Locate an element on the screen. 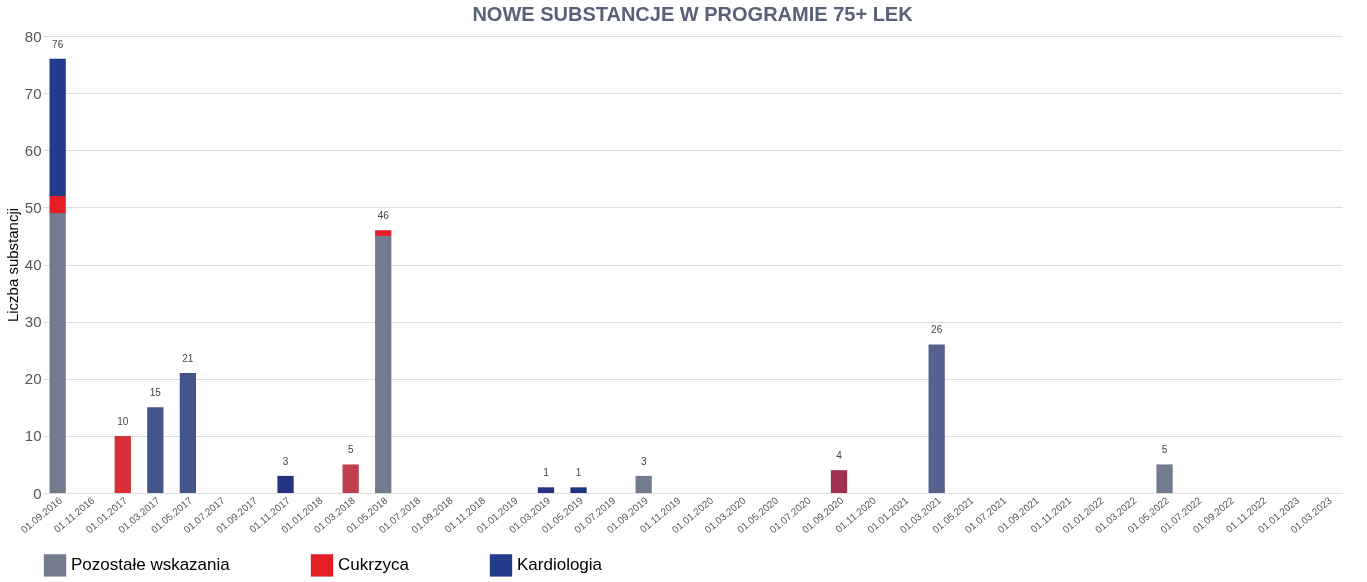 The image size is (1367, 582). chart-title: NOWE SUBSTANCJE W PROGRAMIE 75+ LEK is located at coordinates (693, 14).